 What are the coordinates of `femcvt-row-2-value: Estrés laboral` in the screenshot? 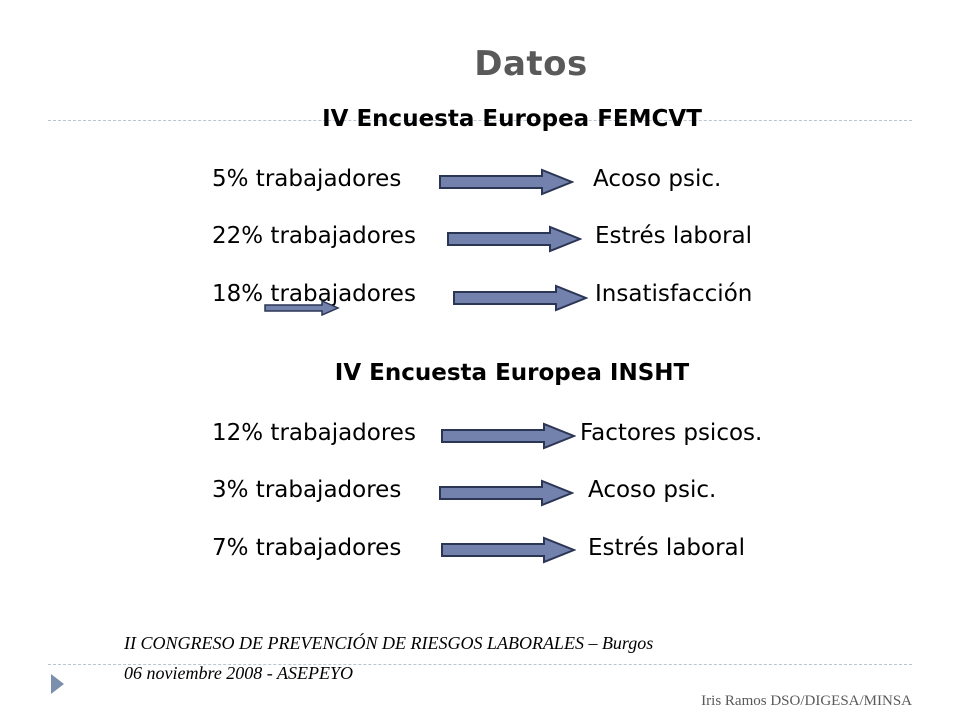 It's located at (674, 236).